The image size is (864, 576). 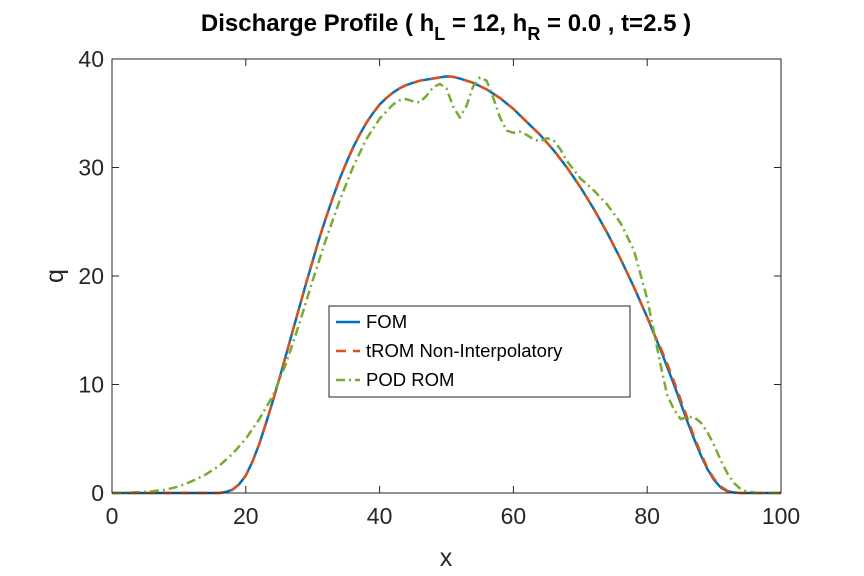 I want to click on y-axis-label: q, so click(x=55, y=276).